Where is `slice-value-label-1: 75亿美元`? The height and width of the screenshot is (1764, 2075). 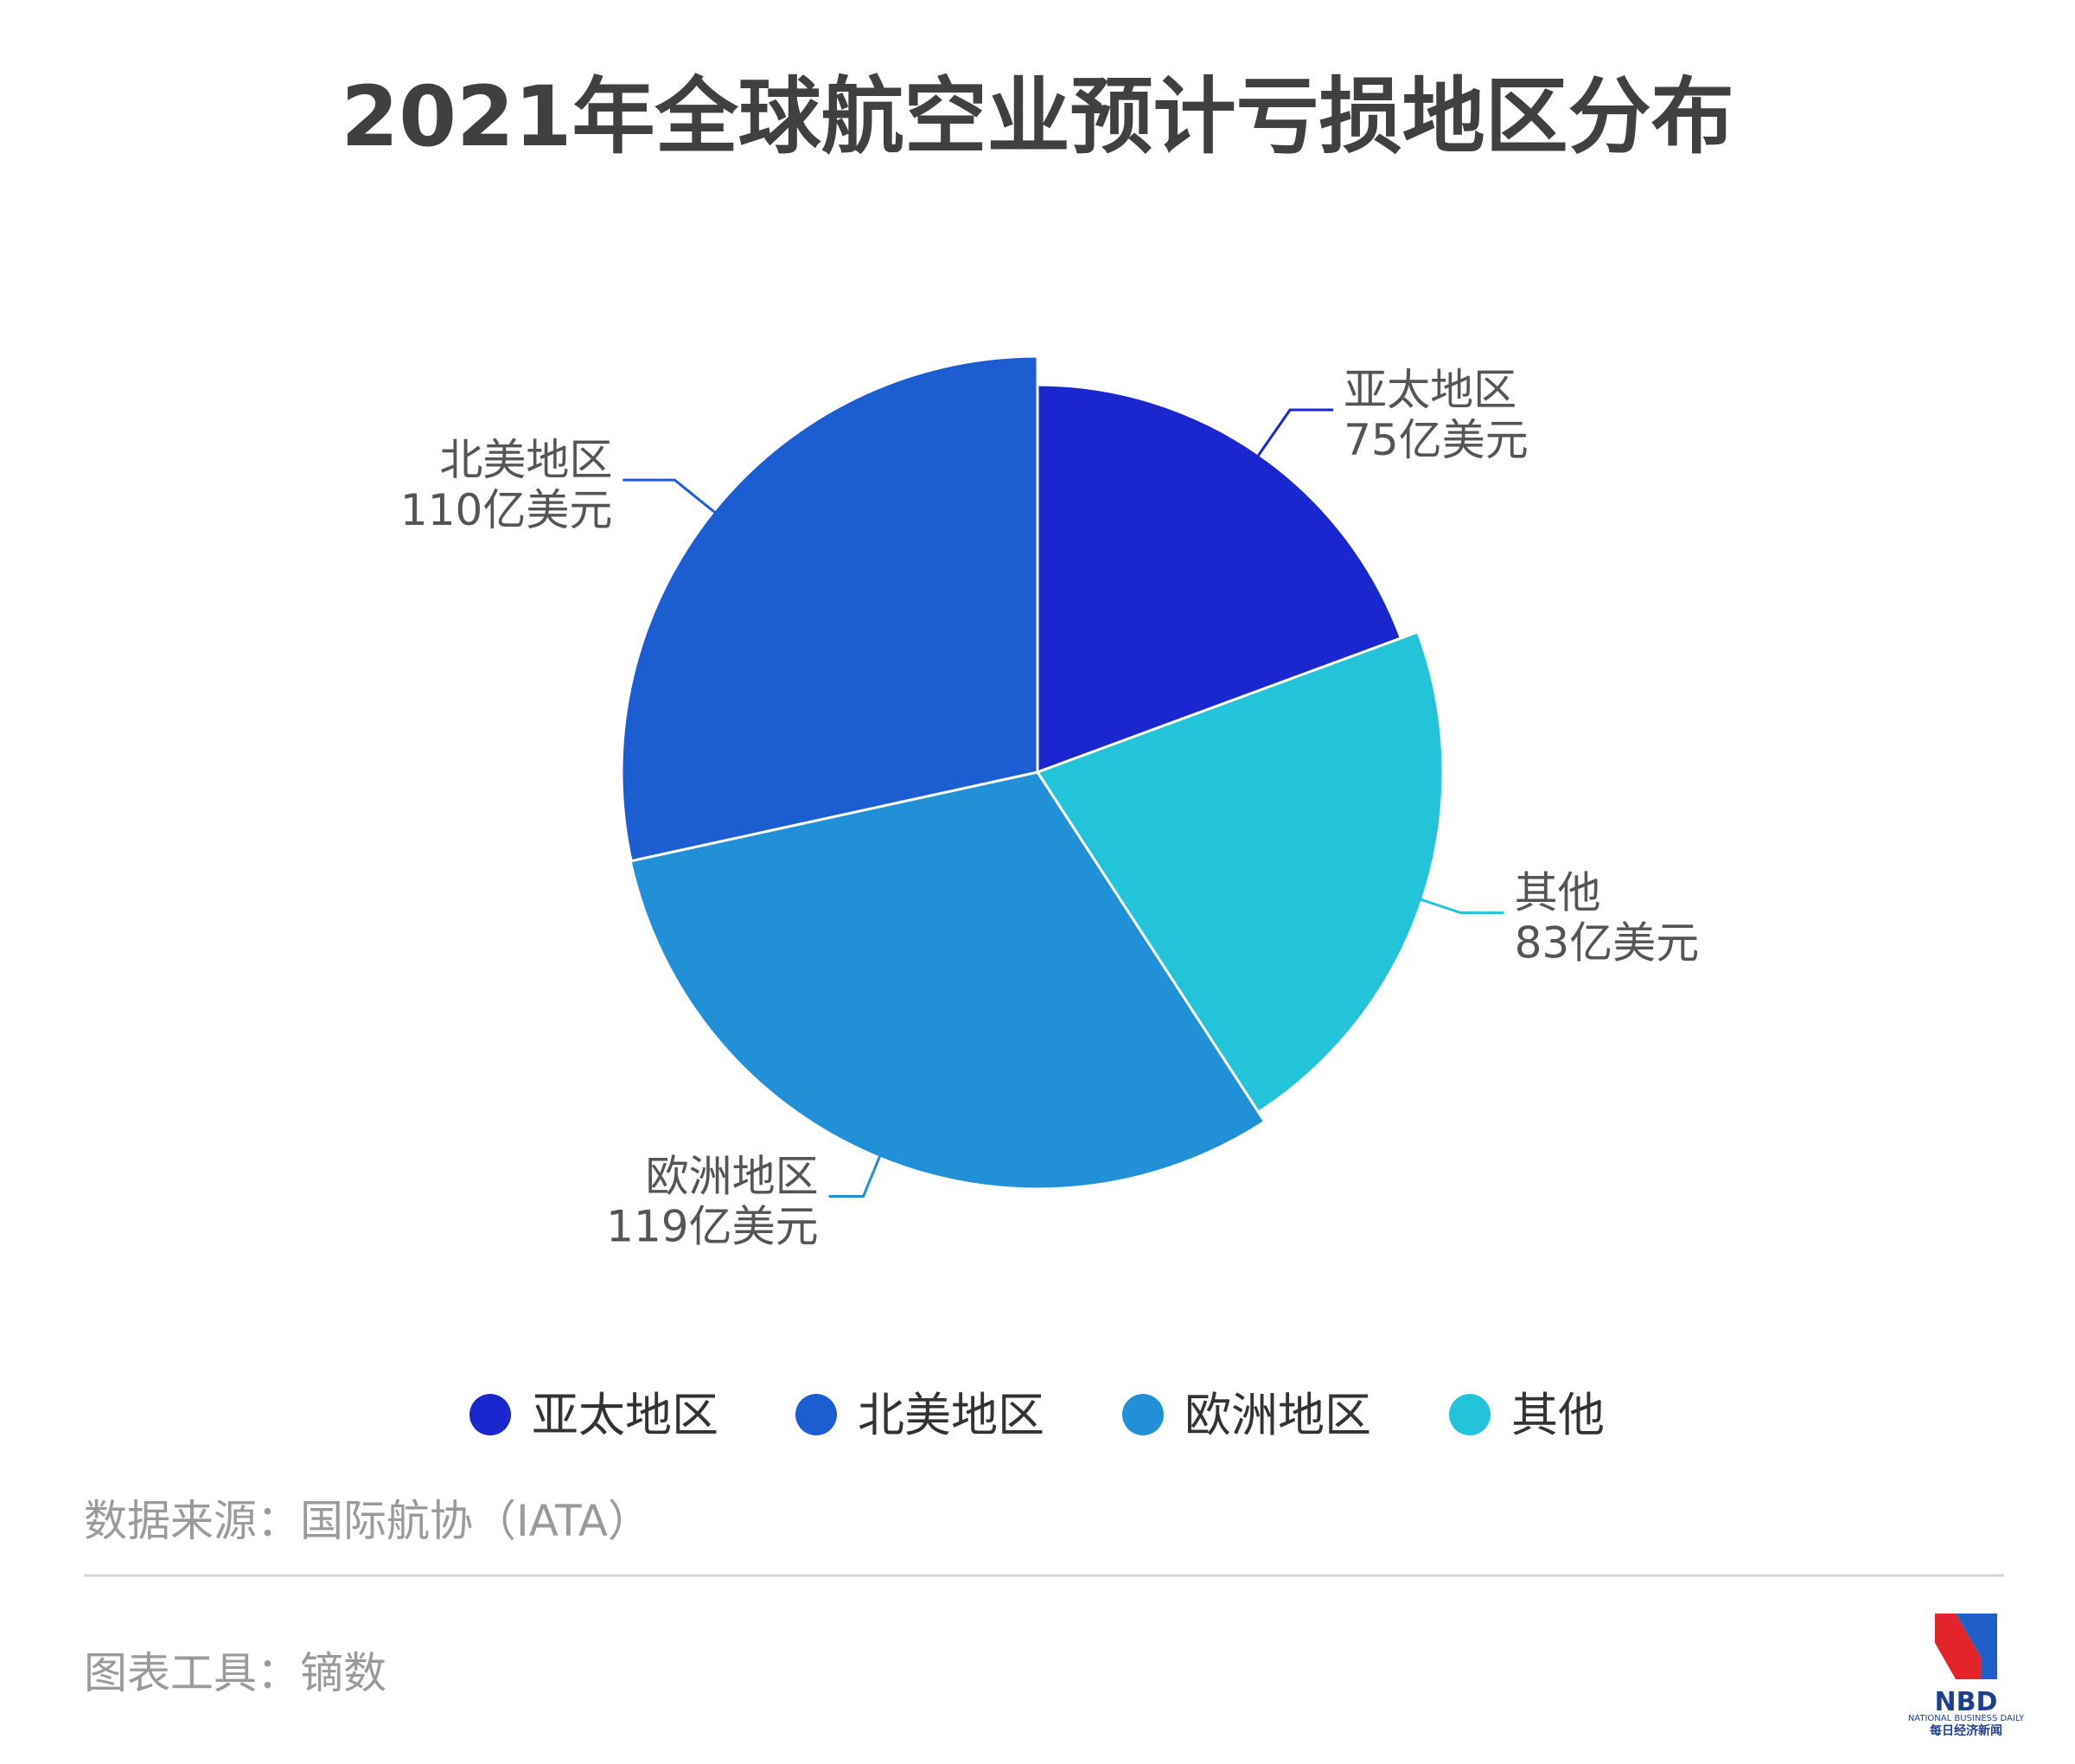
slice-value-label-1: 75亿美元 is located at coordinates (1436, 440).